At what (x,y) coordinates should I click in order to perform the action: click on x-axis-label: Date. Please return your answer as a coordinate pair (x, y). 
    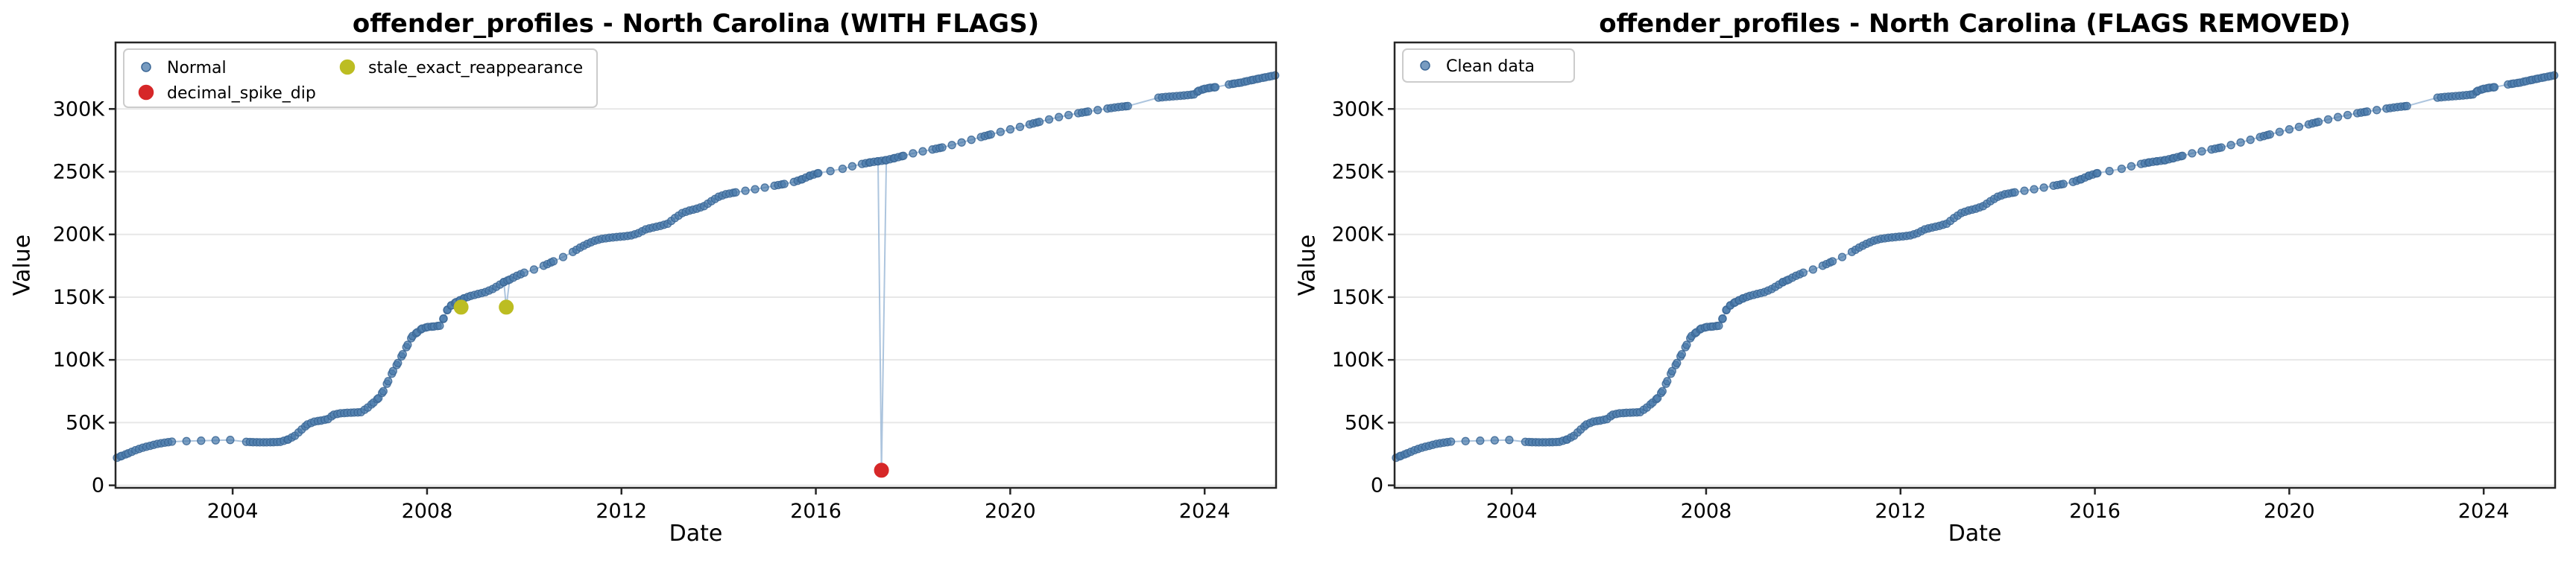
    Looking at the image, I should click on (1975, 534).